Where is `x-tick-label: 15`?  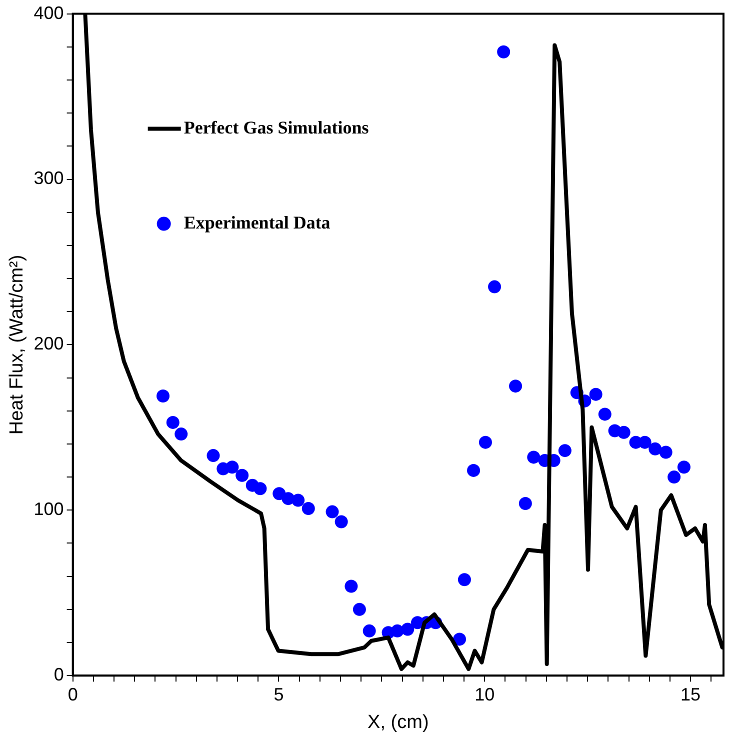 x-tick-label: 15 is located at coordinates (690, 694).